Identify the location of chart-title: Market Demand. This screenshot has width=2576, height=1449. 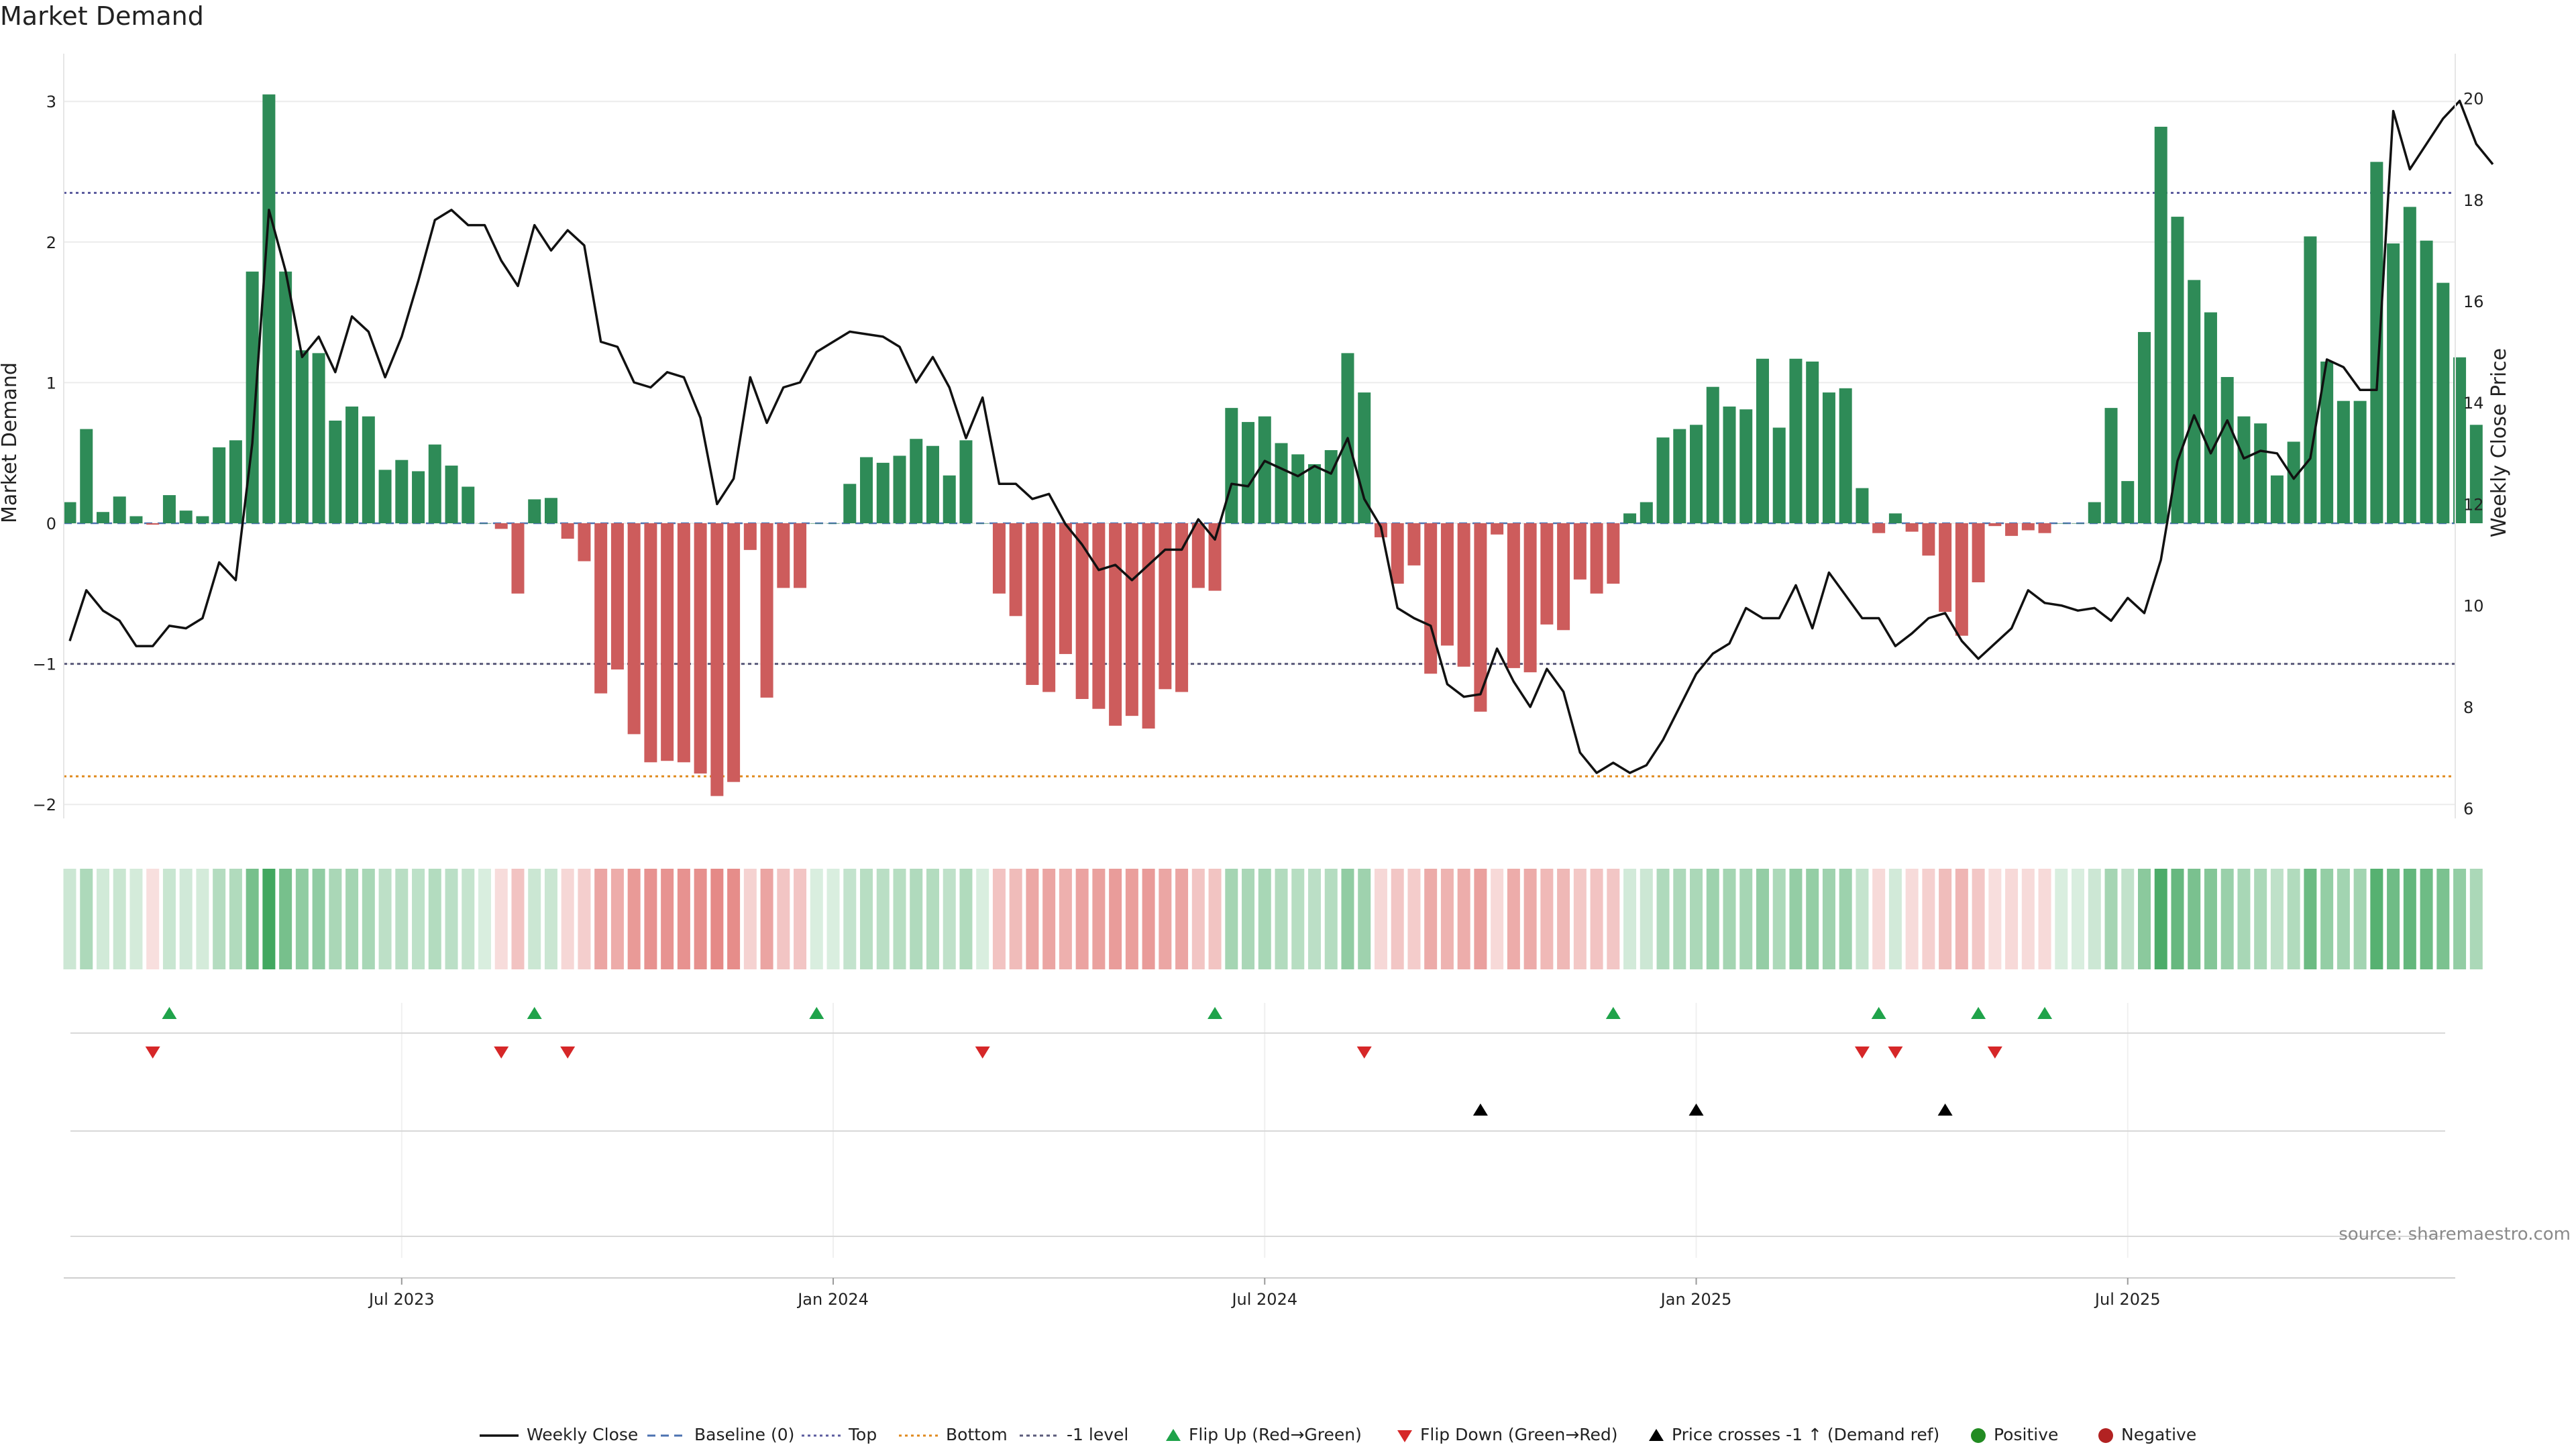
(102, 16).